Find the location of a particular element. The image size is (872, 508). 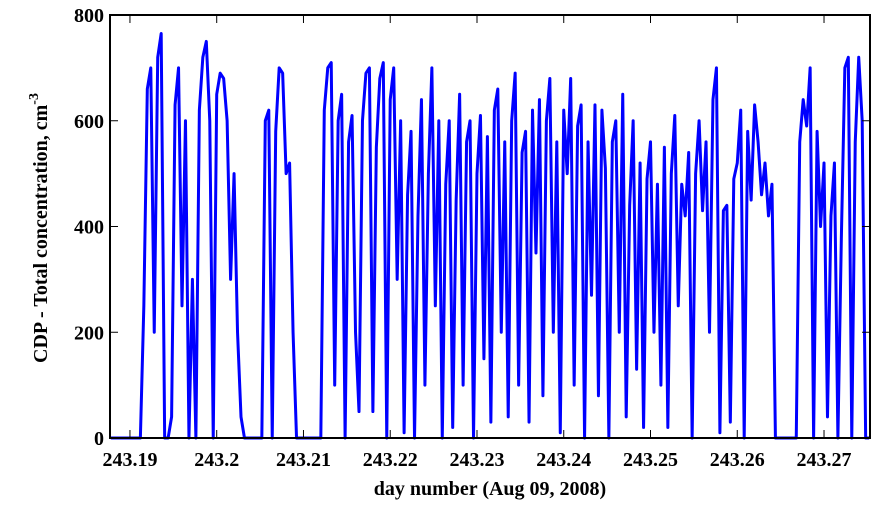

x-tick-label: 243.26 is located at coordinates (737, 460).